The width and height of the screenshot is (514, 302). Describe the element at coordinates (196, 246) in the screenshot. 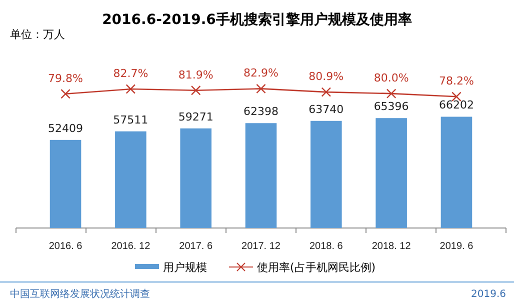

I see `x-tick-label: 2017. 6` at that location.